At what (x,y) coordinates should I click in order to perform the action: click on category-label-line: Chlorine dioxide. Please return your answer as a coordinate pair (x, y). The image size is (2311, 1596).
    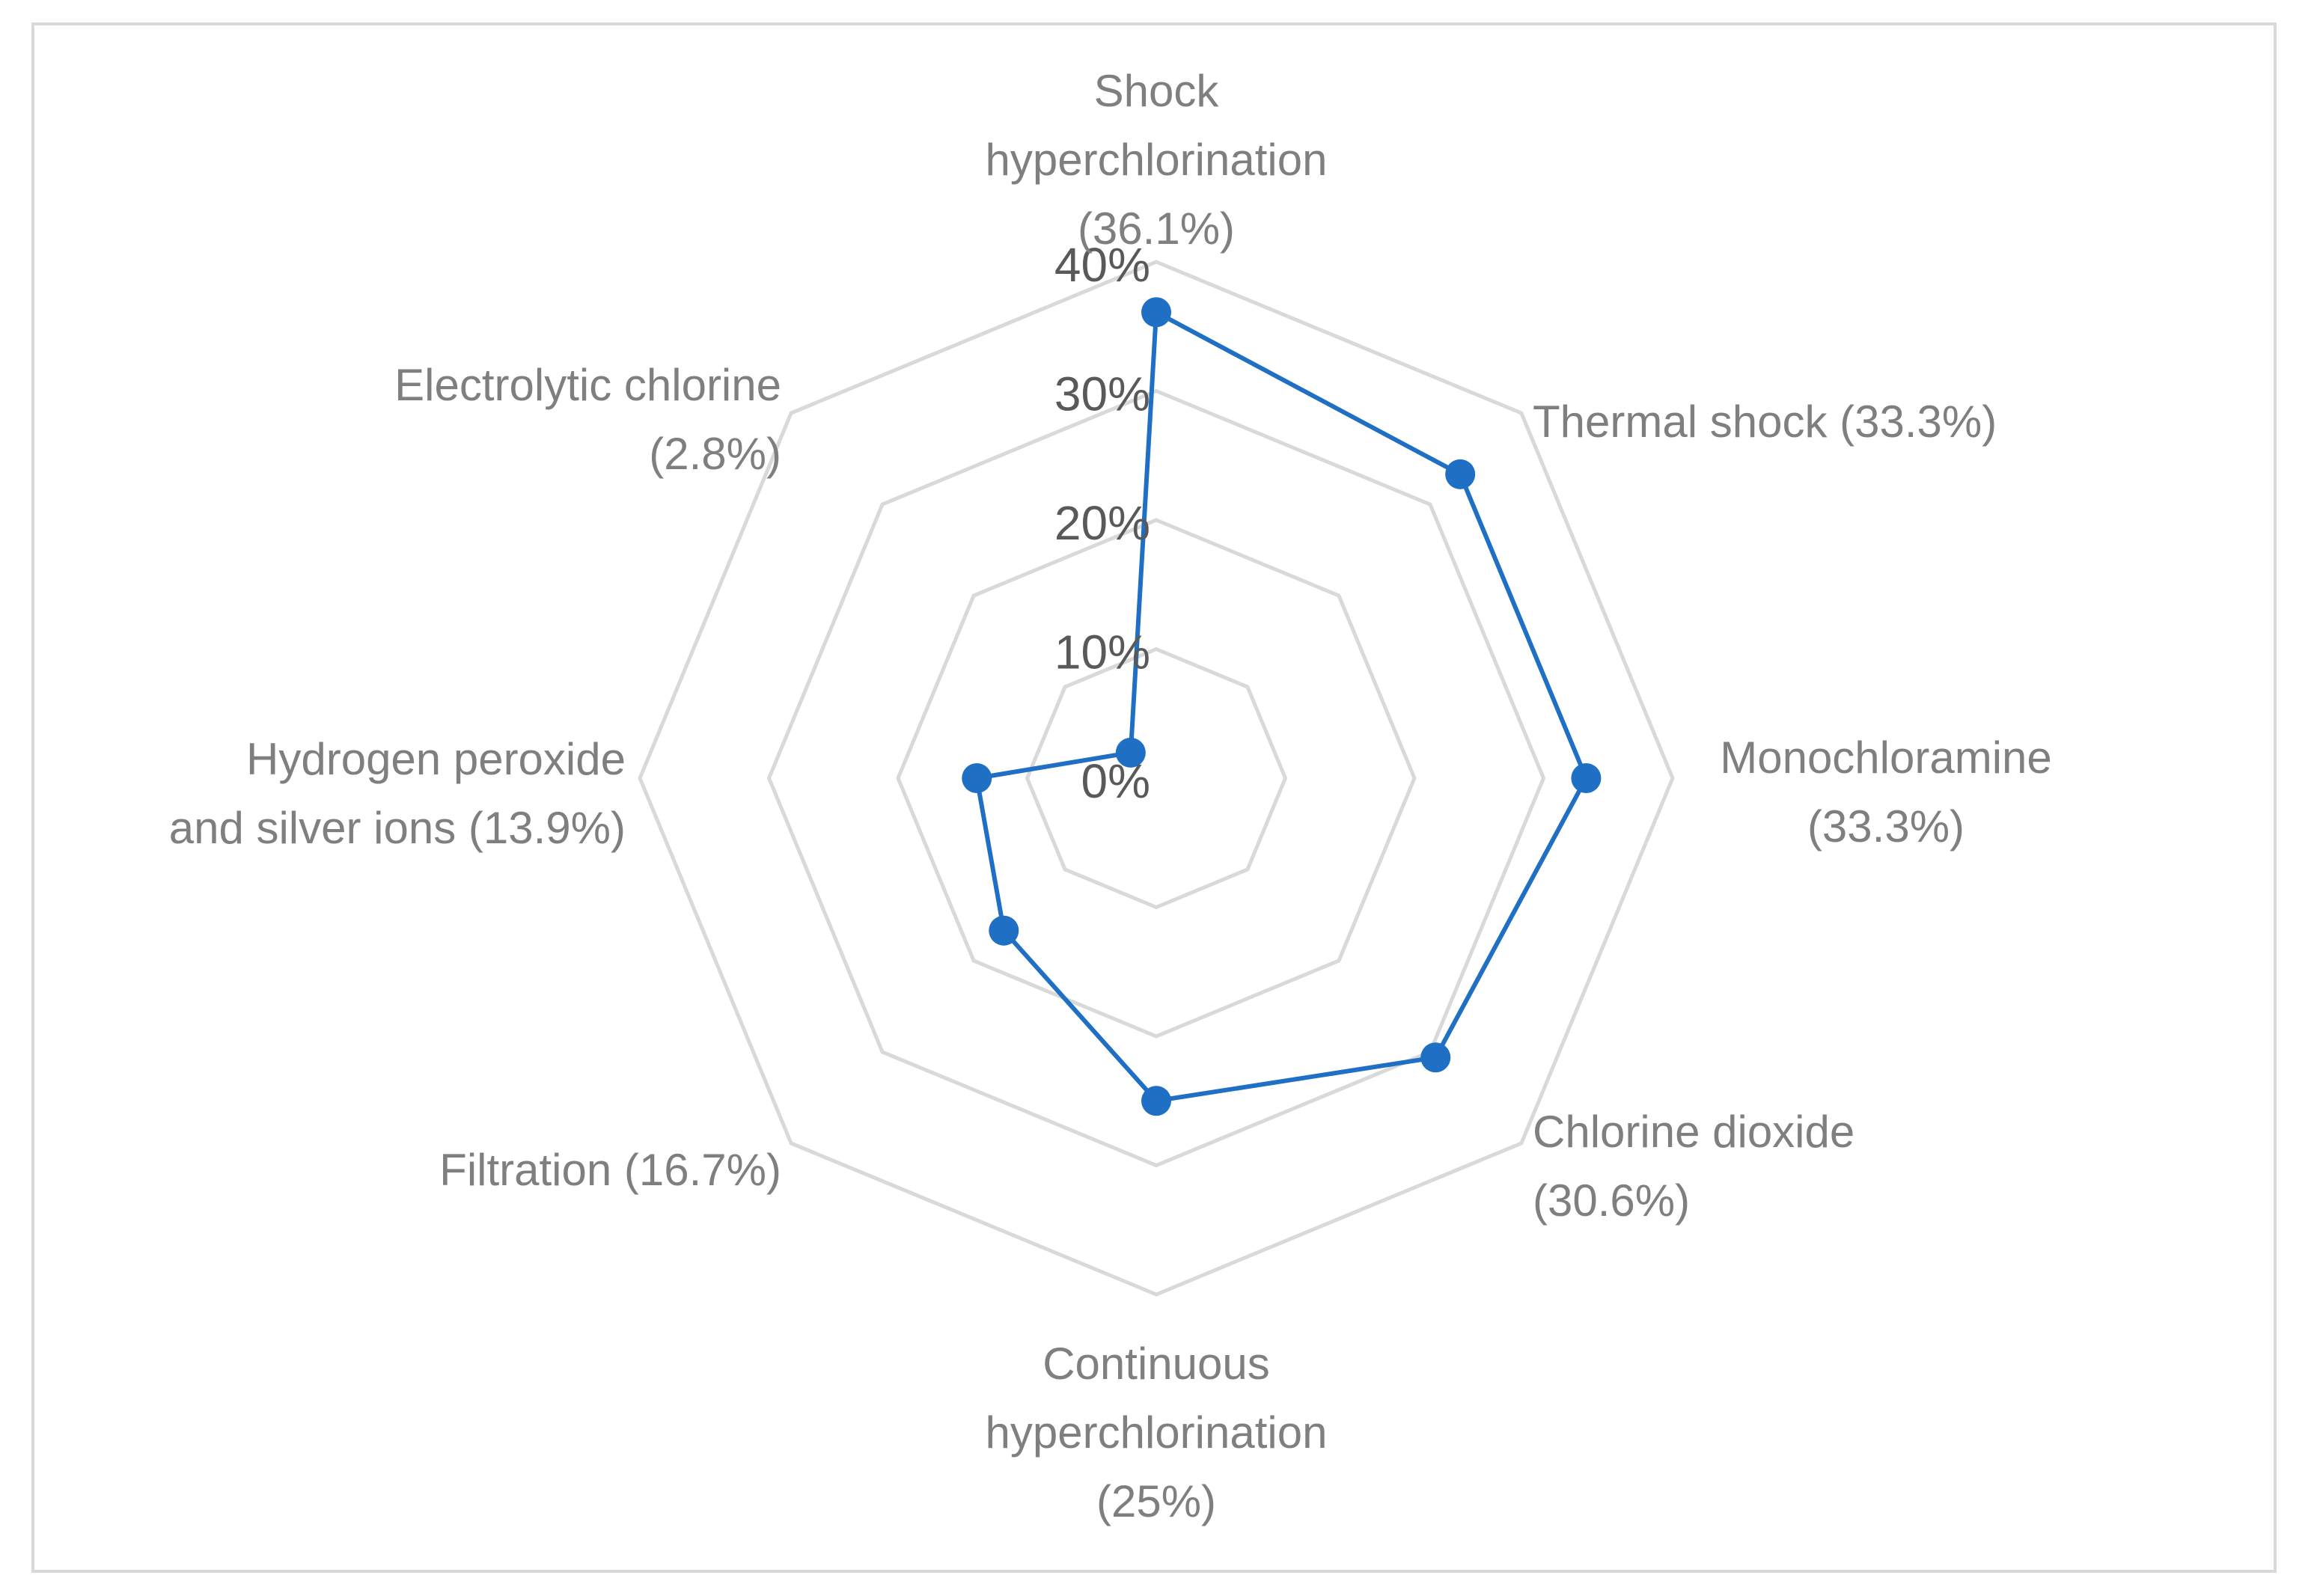
    Looking at the image, I should click on (1693, 1132).